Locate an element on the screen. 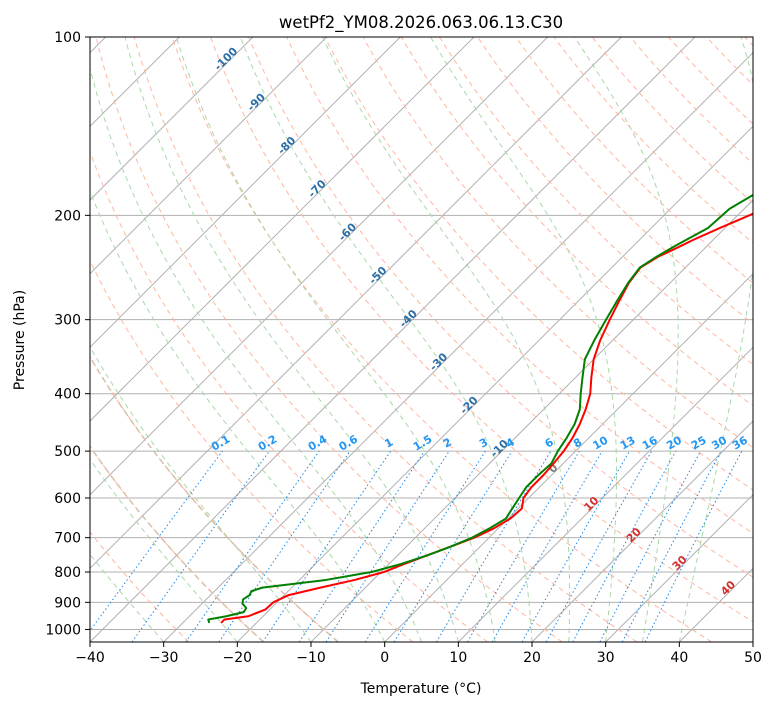 The width and height of the screenshot is (775, 708). y-tick-label: 100 is located at coordinates (67, 38).